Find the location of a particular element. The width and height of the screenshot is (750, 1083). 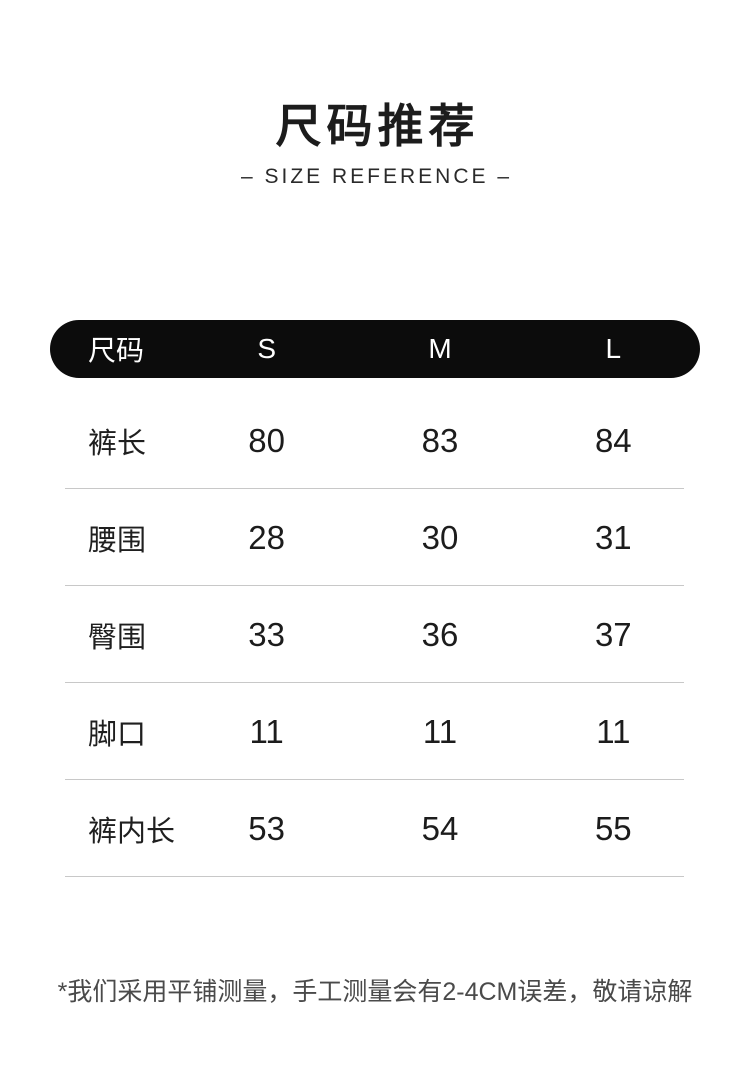

row-value-l: 31 is located at coordinates (613, 537).